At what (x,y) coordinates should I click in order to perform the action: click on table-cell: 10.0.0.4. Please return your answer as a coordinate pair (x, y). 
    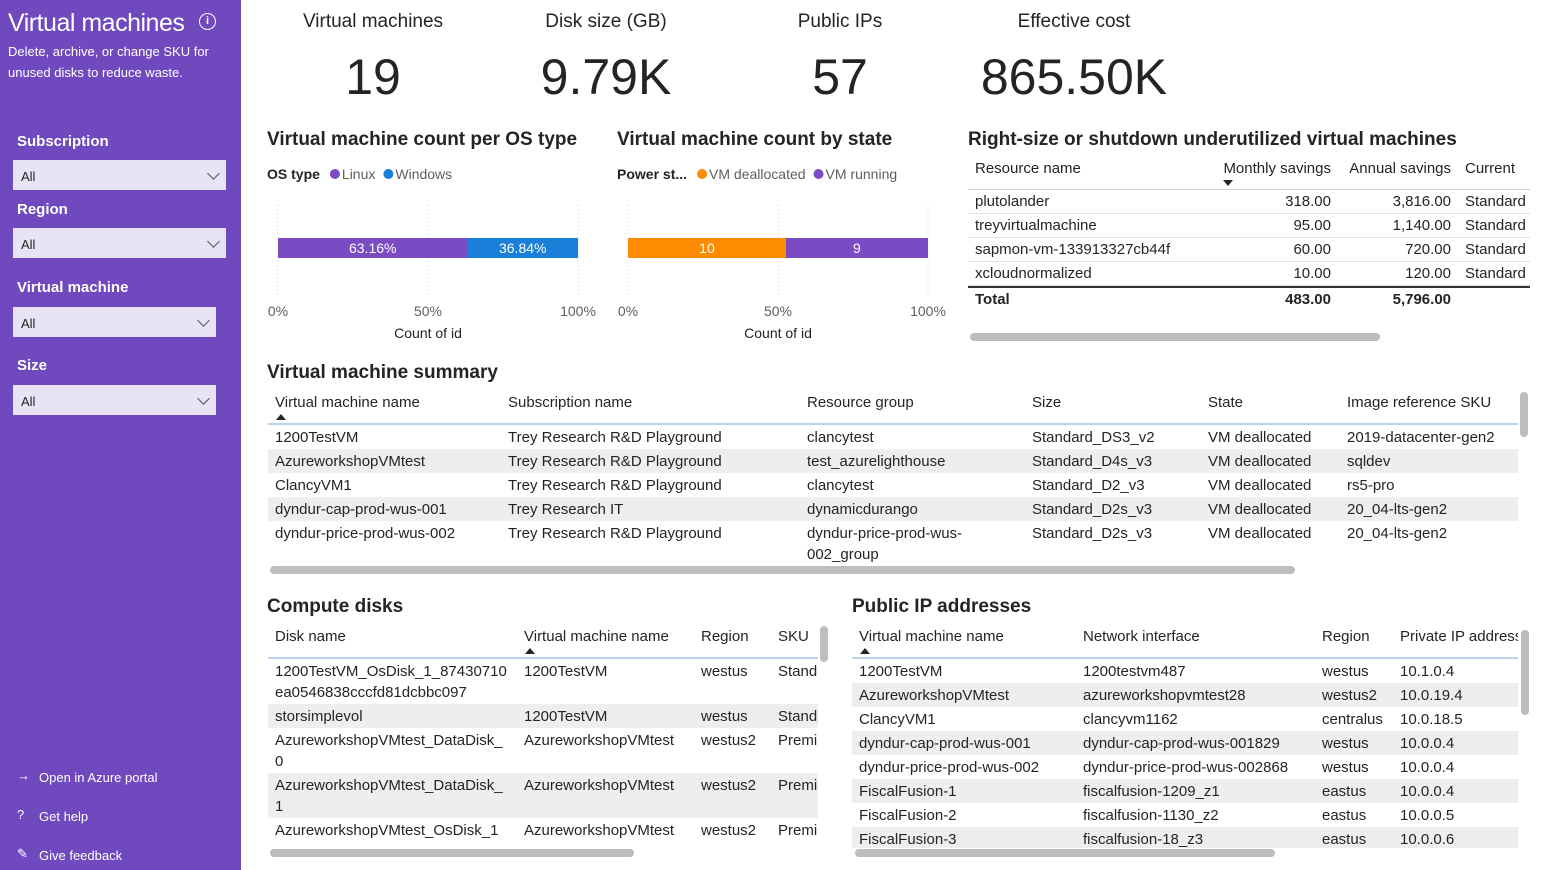
    Looking at the image, I should click on (1427, 743).